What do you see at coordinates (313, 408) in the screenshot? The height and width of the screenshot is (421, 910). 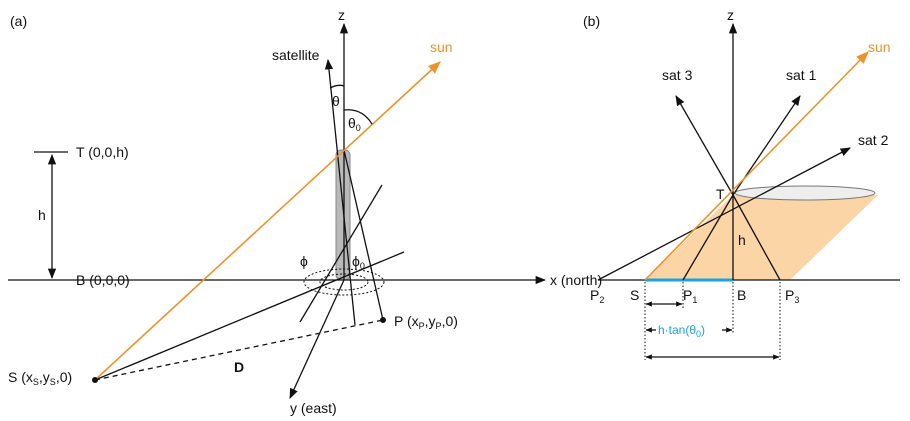 I see `y-label: y (east)` at bounding box center [313, 408].